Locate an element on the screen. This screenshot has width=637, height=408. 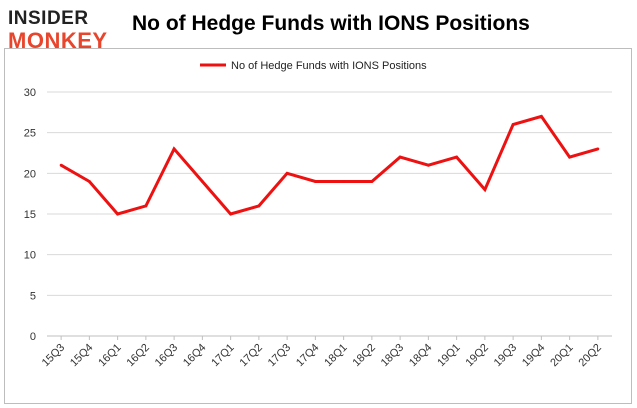
y-tick-label: 10 is located at coordinates (30, 256).